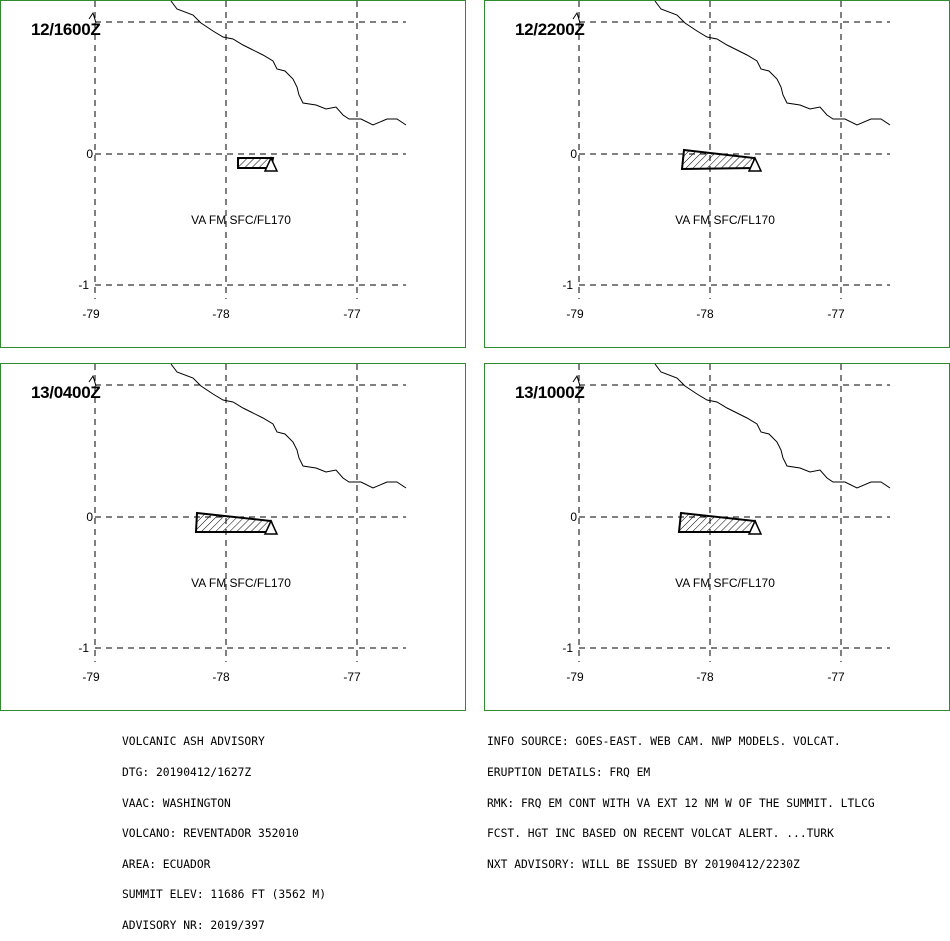 Image resolution: width=950 pixels, height=941 pixels. Describe the element at coordinates (66, 29) in the screenshot. I see `panel-time-label: 12/1600Z` at that location.